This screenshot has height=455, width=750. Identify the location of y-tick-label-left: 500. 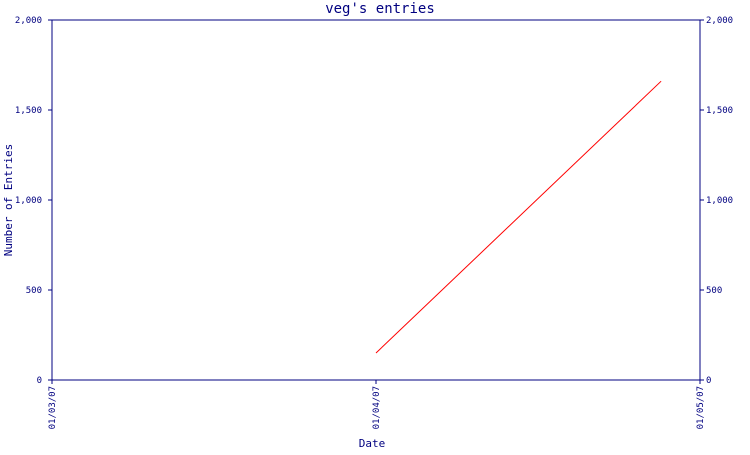
(34, 291).